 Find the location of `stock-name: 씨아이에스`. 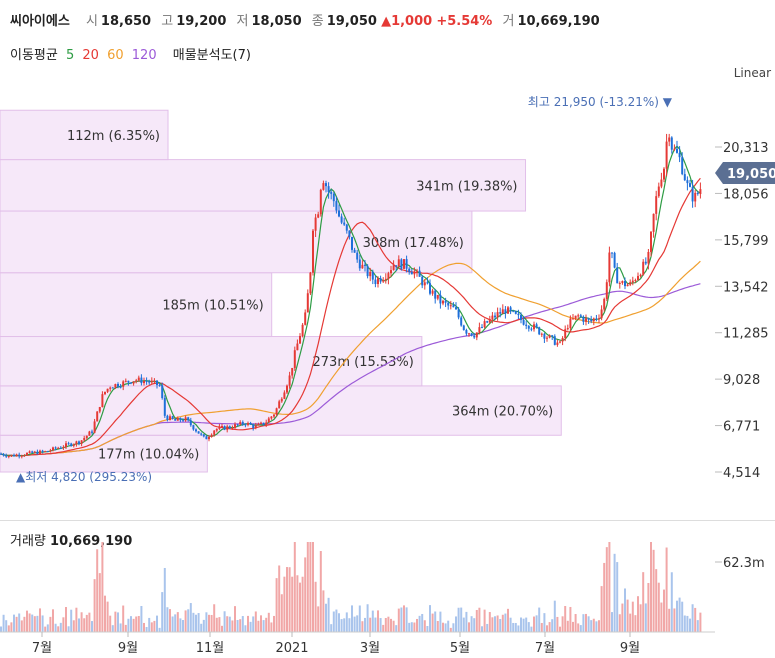

stock-name: 씨아이에스 is located at coordinates (40, 21).